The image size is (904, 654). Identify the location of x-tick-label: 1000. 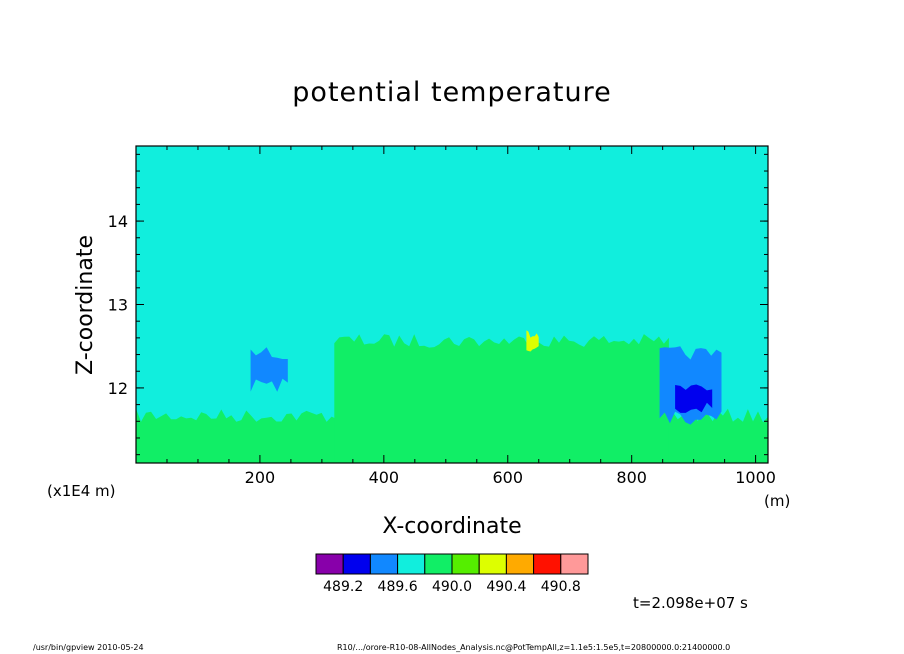
(755, 477).